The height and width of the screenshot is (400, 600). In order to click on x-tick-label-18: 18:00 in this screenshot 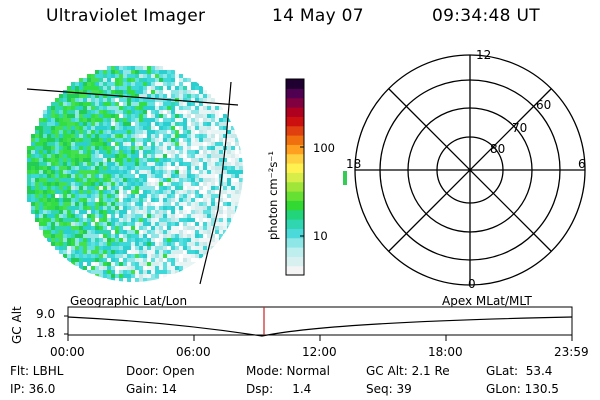, I will do `click(445, 352)`.